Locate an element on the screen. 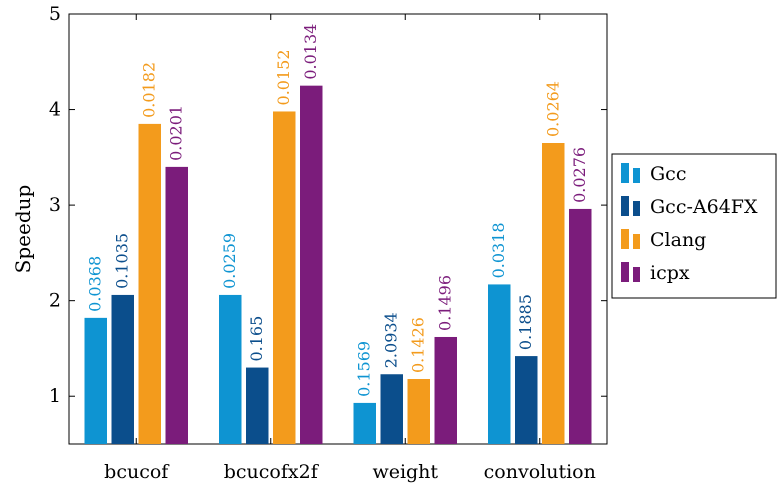 The height and width of the screenshot is (491, 781). bar-icpx-bcucof is located at coordinates (176, 305).